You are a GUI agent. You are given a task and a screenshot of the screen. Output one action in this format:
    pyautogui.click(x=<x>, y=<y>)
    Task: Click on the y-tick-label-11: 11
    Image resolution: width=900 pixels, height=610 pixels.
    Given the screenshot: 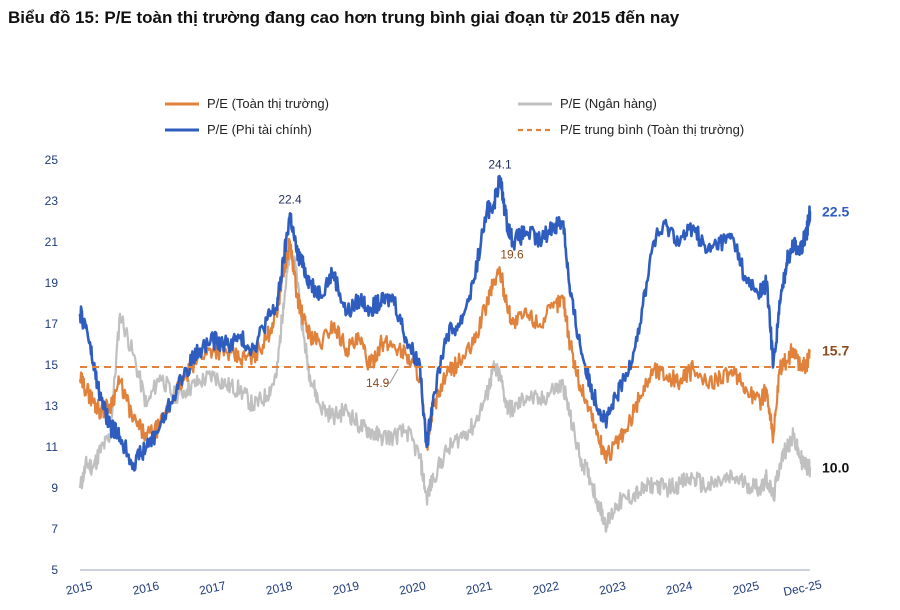 What is the action you would take?
    pyautogui.click(x=52, y=447)
    